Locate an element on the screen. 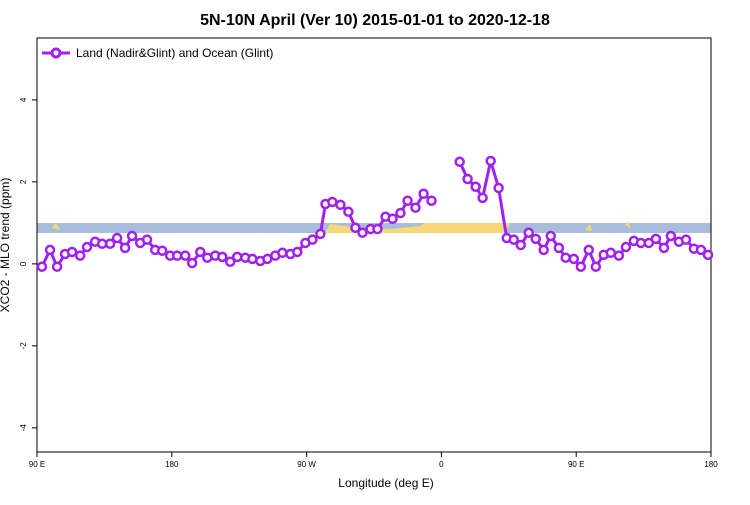  y-tick-label: 0 is located at coordinates (23, 263).